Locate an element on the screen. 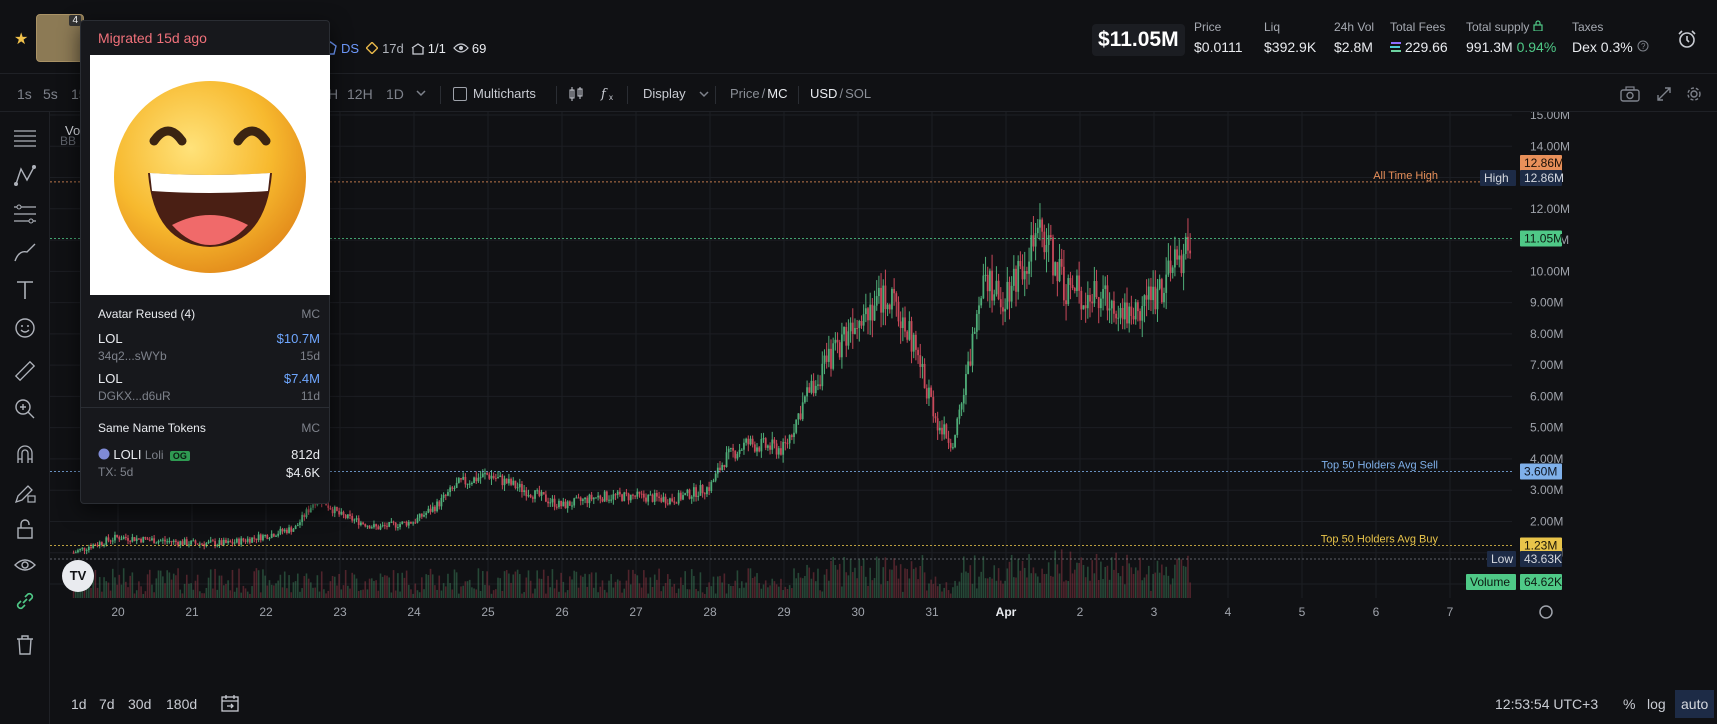 The image size is (1717, 724). price-mc-toggle: Price / MC is located at coordinates (758, 93).